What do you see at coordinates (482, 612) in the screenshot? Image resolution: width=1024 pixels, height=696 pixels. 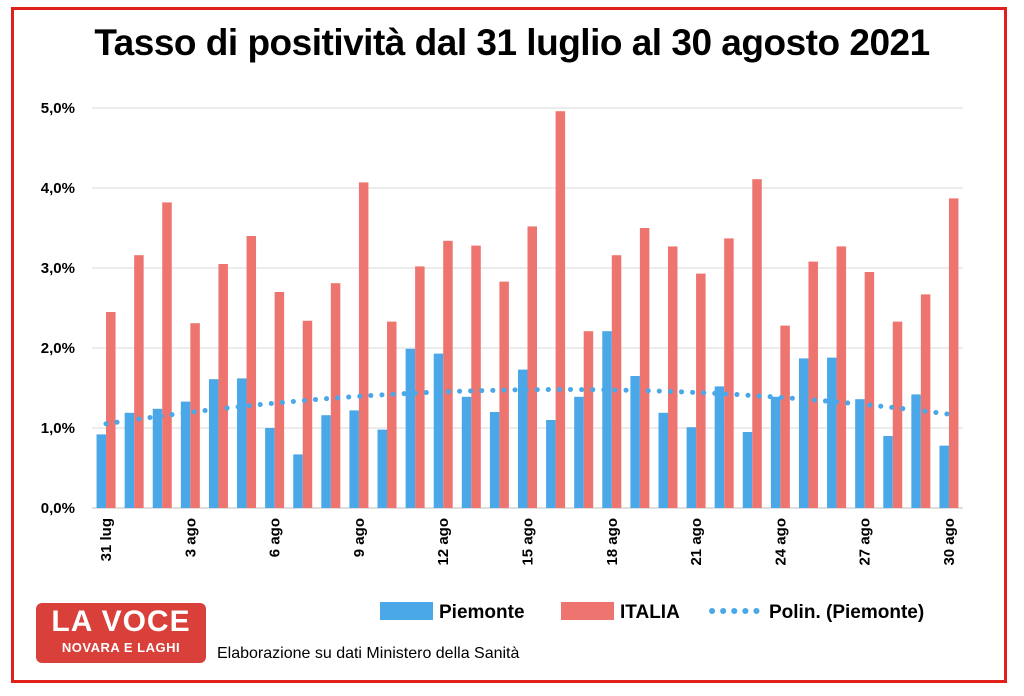 I see `legend-label-piemonte: Piemonte` at bounding box center [482, 612].